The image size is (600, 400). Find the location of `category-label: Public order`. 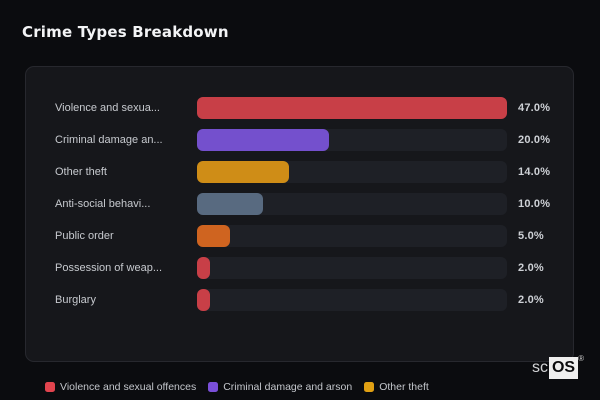

category-label: Public order is located at coordinates (84, 236).